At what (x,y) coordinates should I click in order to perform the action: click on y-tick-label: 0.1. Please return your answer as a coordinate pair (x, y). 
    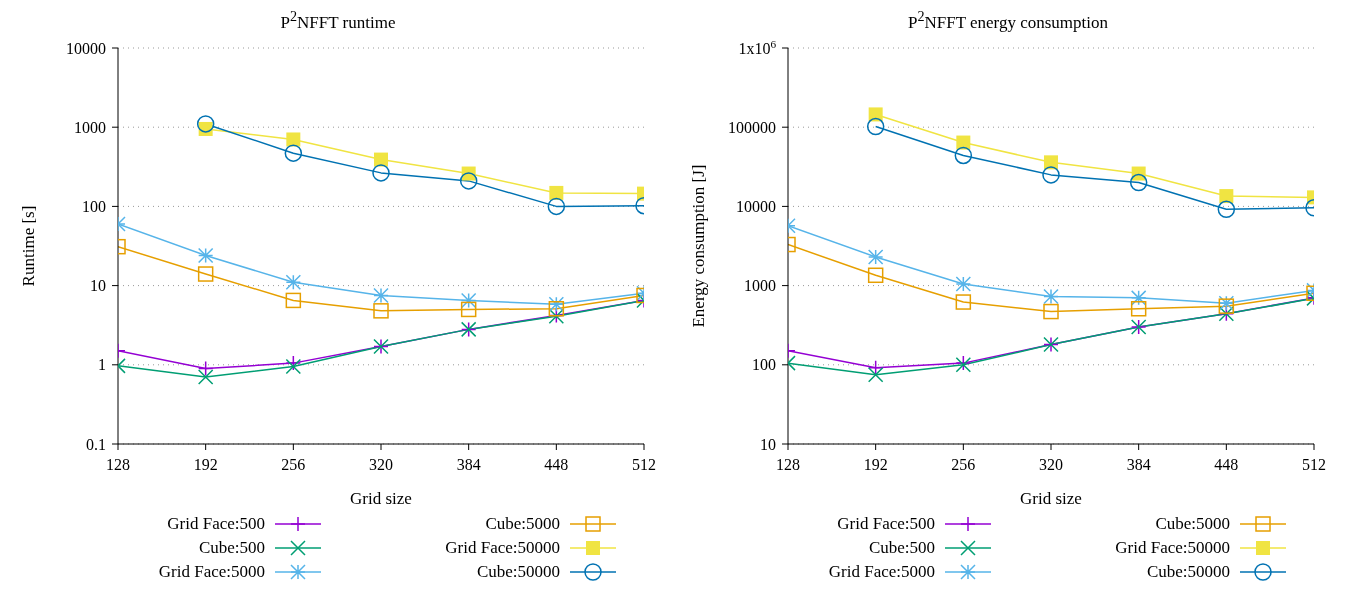
    Looking at the image, I should click on (96, 444).